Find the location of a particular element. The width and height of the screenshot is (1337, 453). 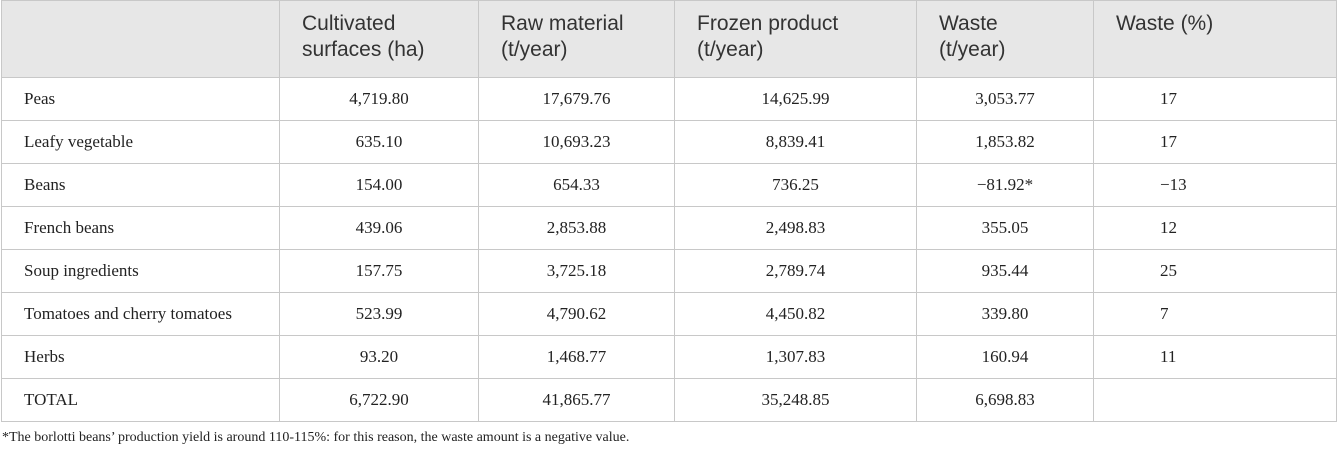

table-cell: −13 is located at coordinates (1215, 185).